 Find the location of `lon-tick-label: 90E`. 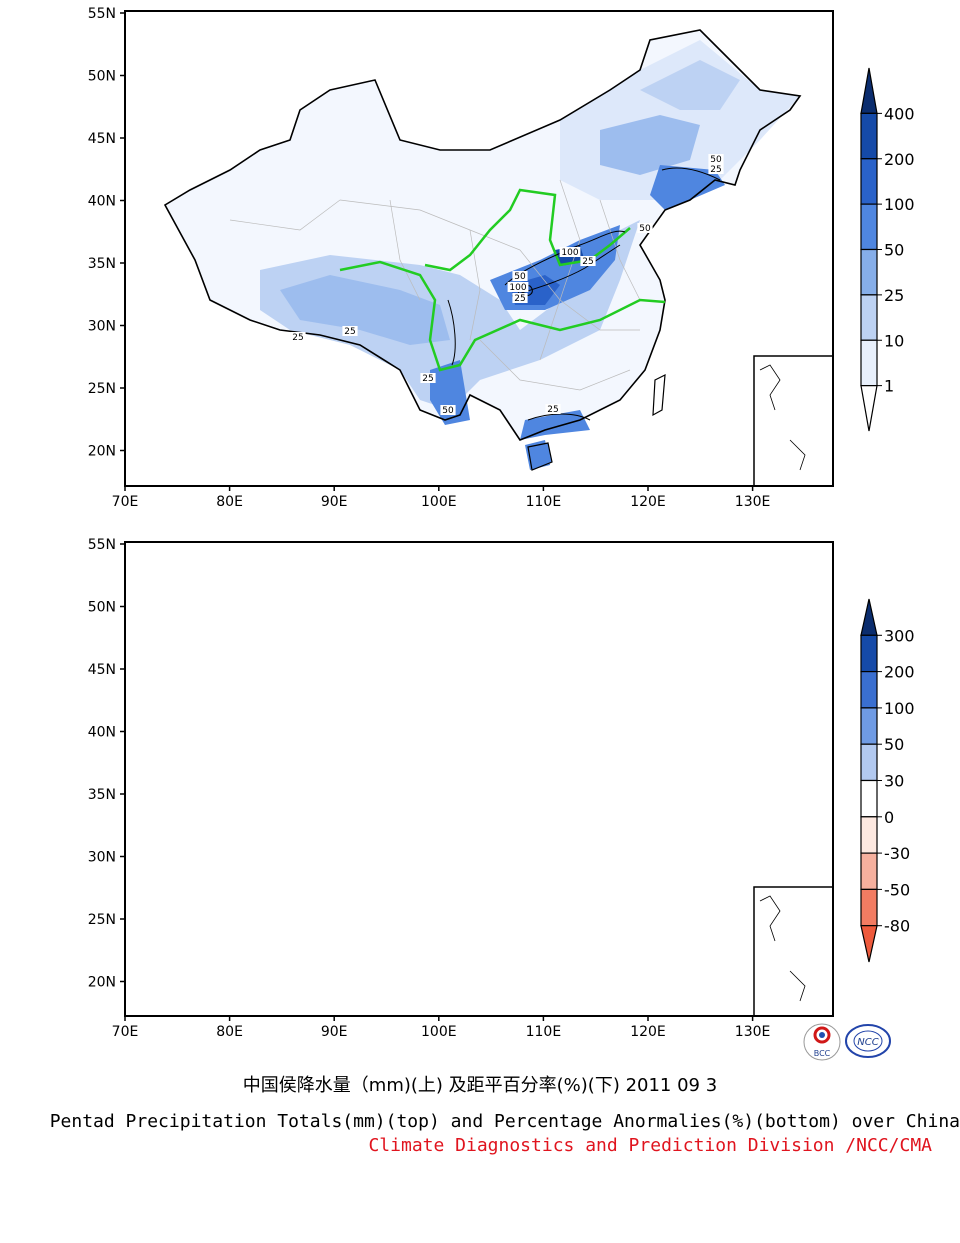

lon-tick-label: 90E is located at coordinates (334, 1032).